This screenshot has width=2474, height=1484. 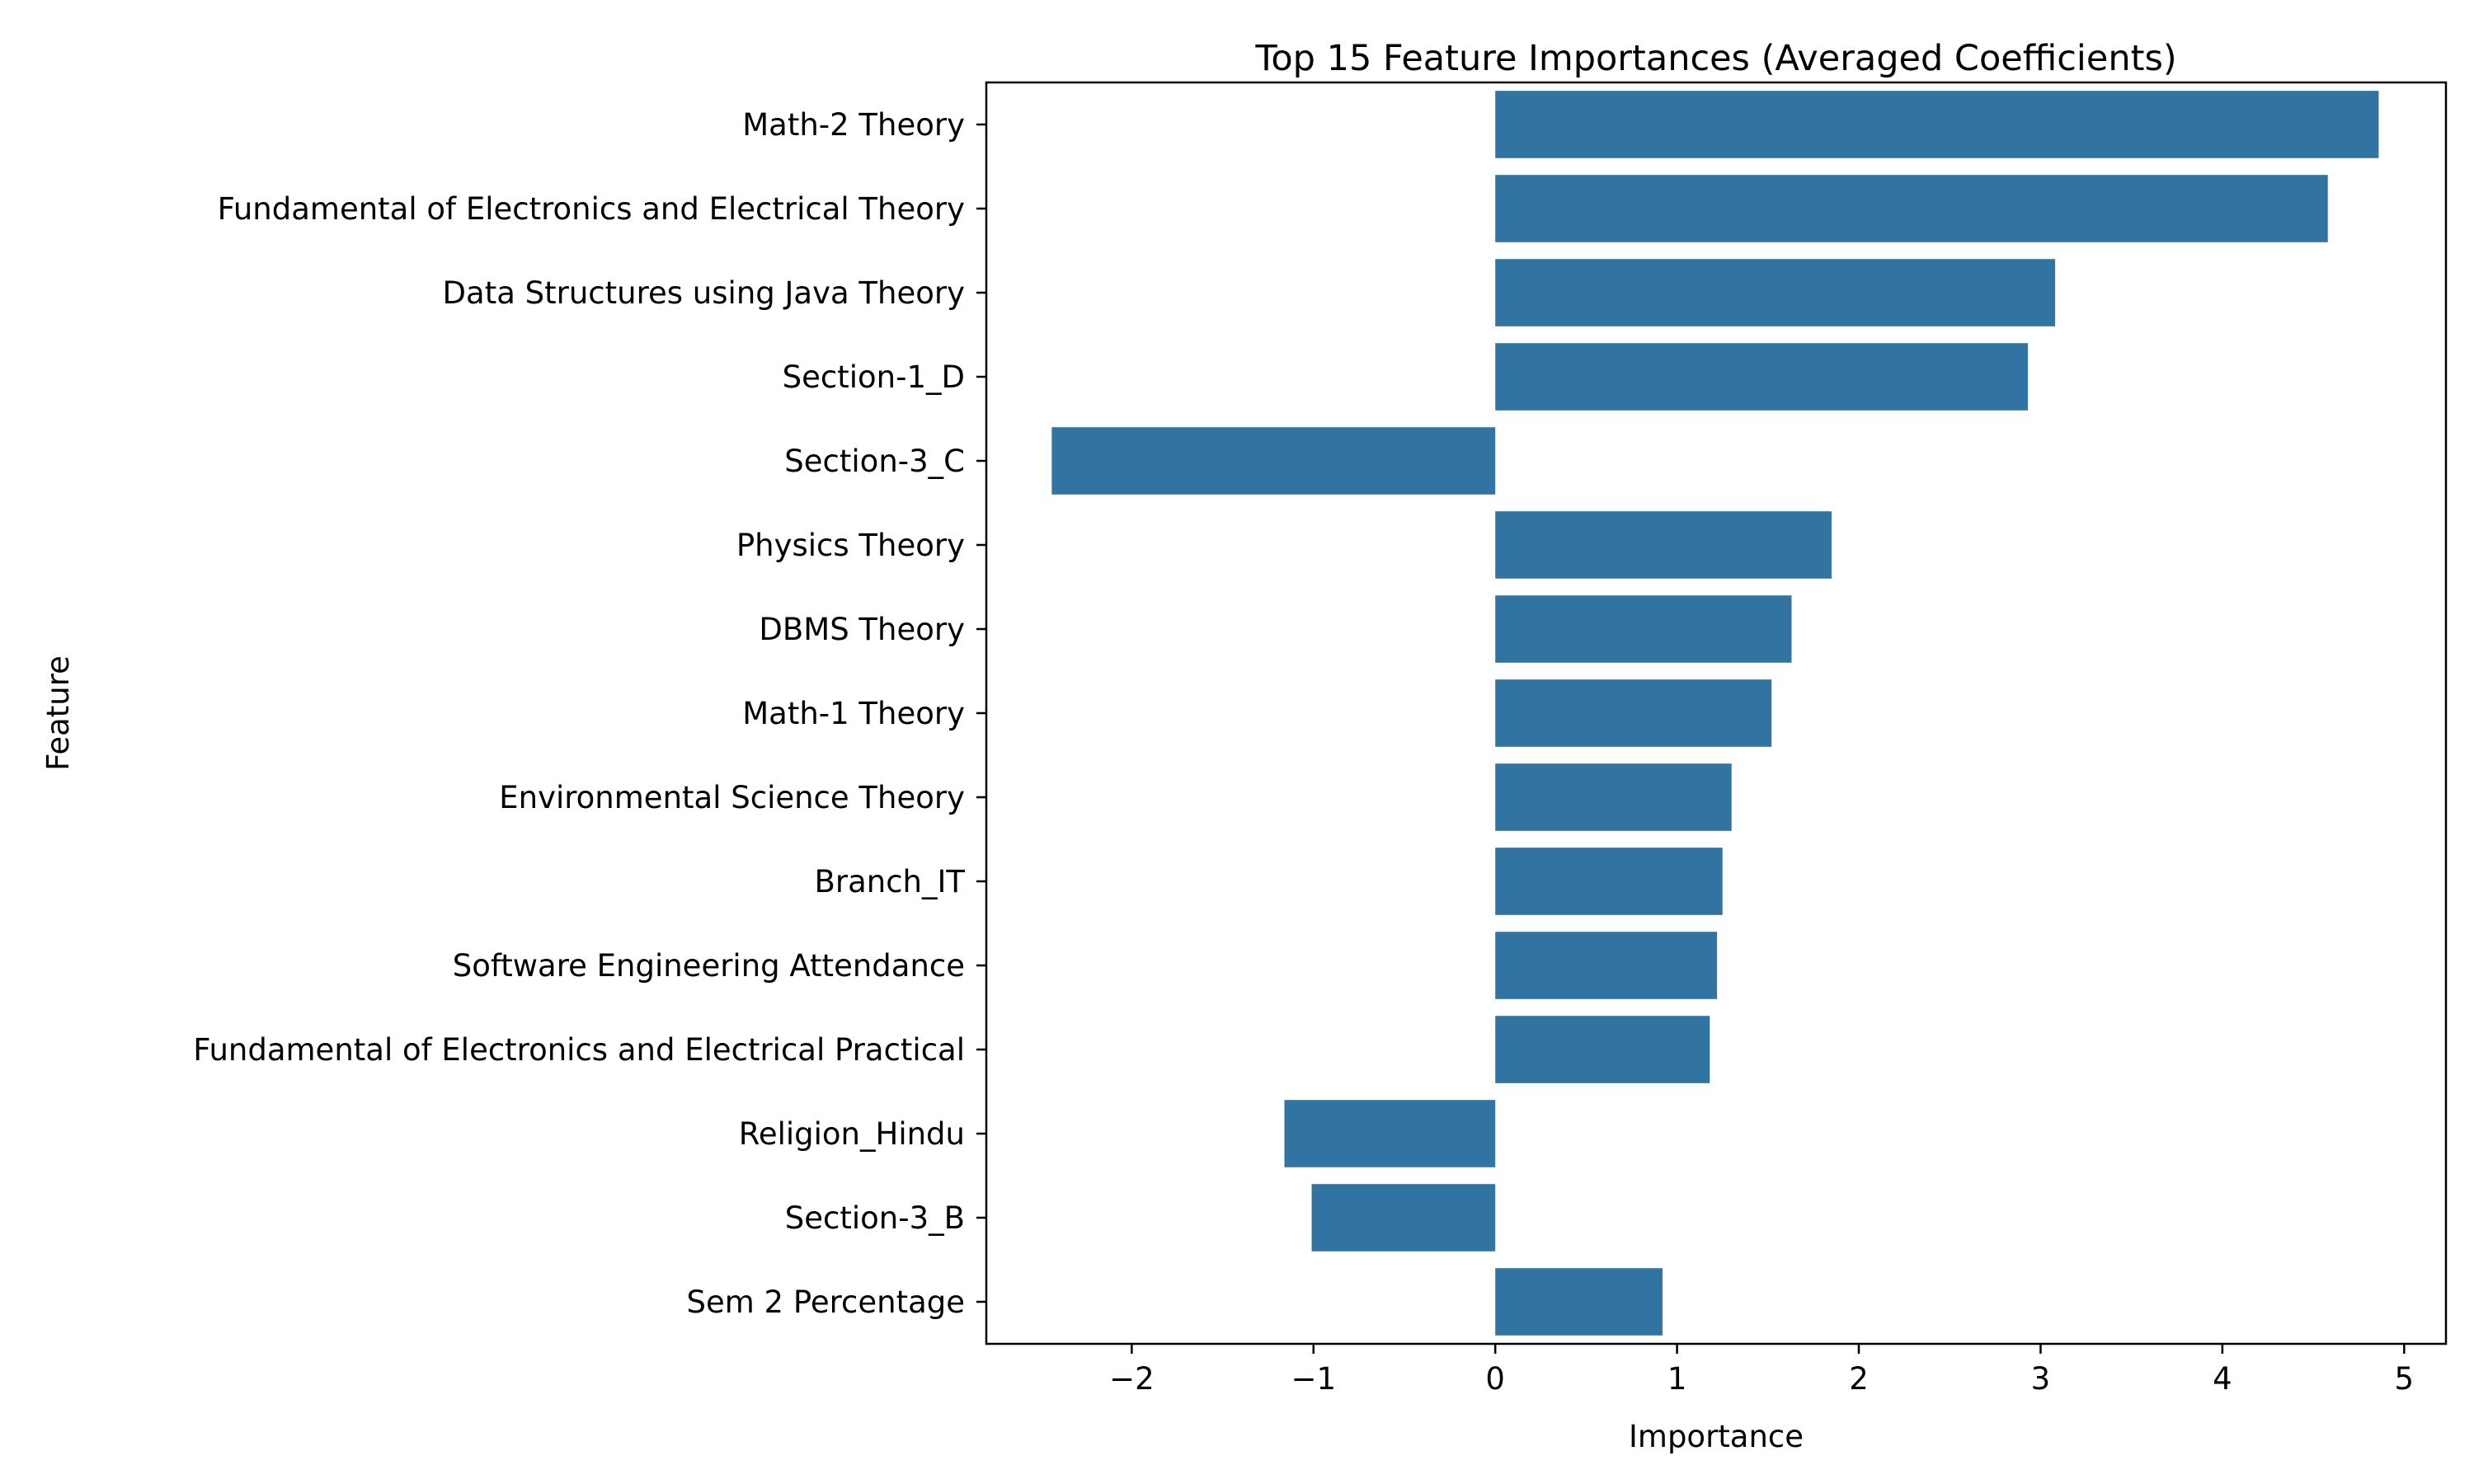 What do you see at coordinates (1859, 1379) in the screenshot?
I see `x-tick-label: 2` at bounding box center [1859, 1379].